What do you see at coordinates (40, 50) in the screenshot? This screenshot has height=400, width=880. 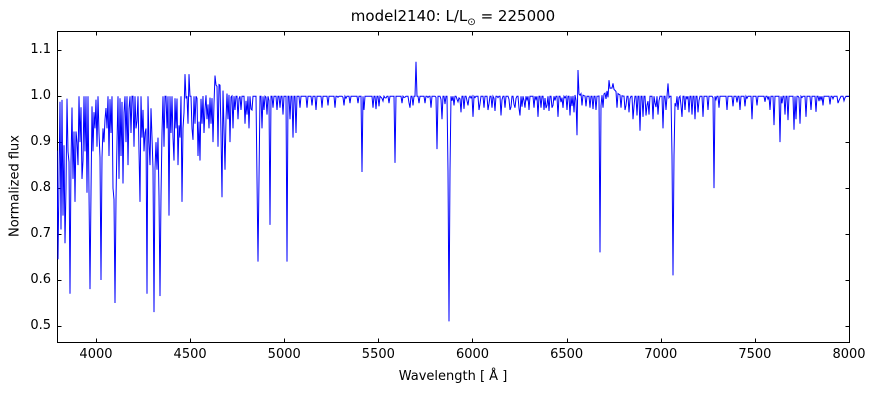 I see `y-tick-label: 1.1` at bounding box center [40, 50].